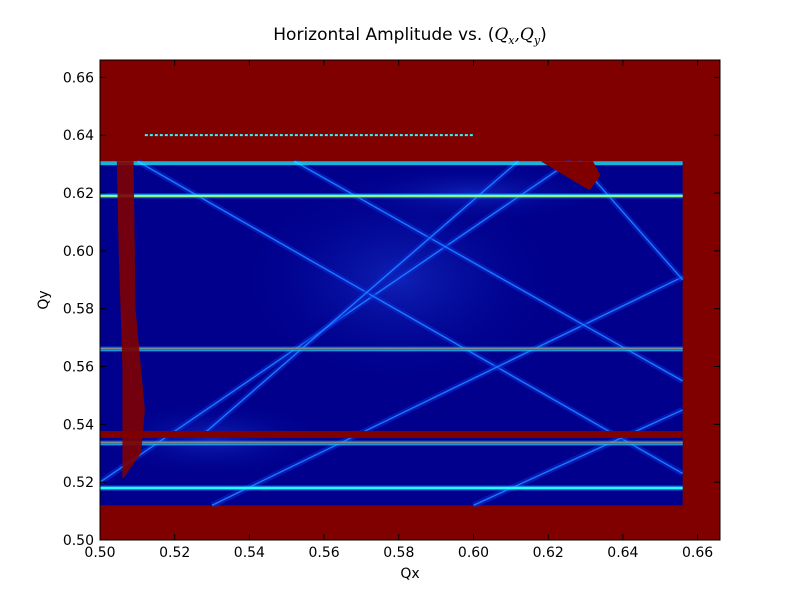  I want to click on region-top-edge, so click(391, 163).